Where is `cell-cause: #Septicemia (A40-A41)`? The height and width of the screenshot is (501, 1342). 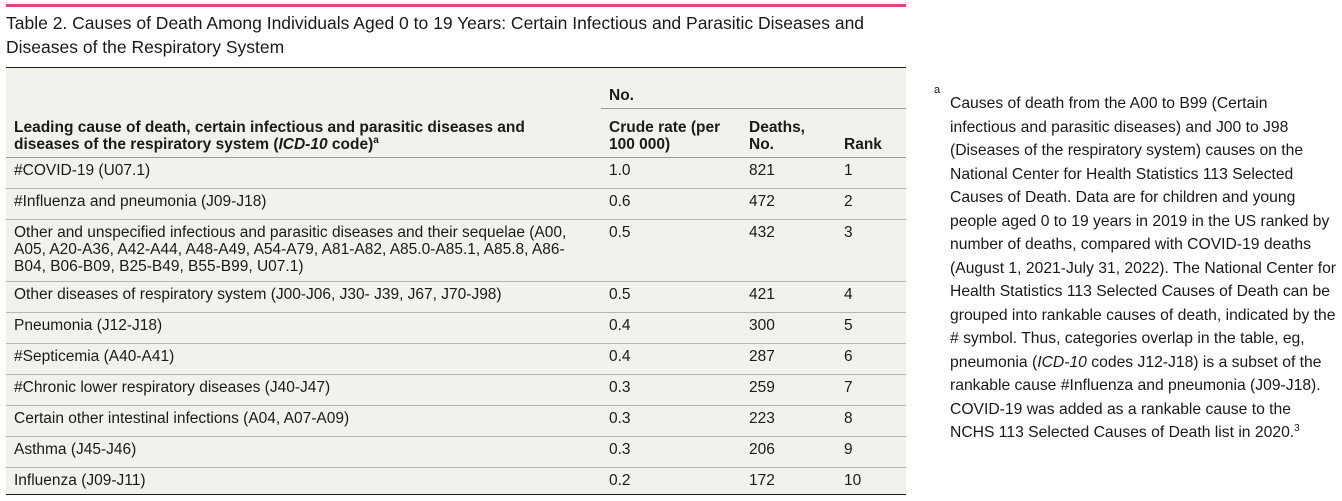 cell-cause: #Septicemia (A40-A41) is located at coordinates (303, 359).